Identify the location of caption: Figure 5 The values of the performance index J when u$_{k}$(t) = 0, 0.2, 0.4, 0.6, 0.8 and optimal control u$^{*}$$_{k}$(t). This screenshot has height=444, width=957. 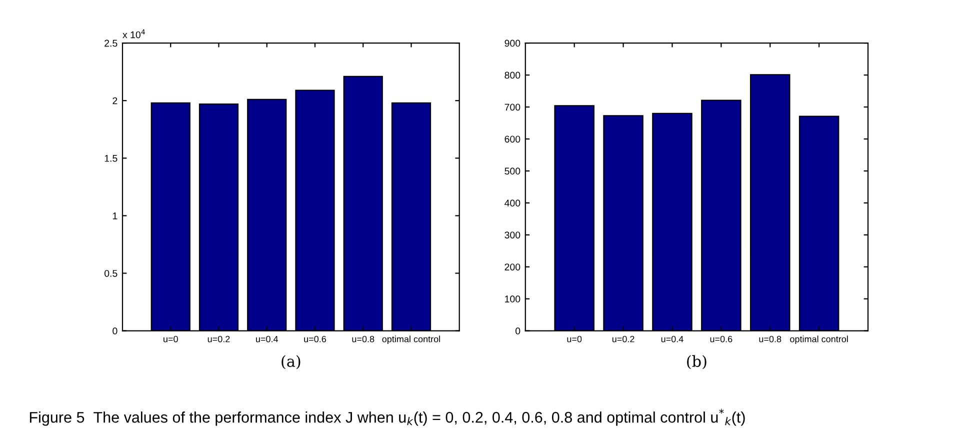
(387, 417).